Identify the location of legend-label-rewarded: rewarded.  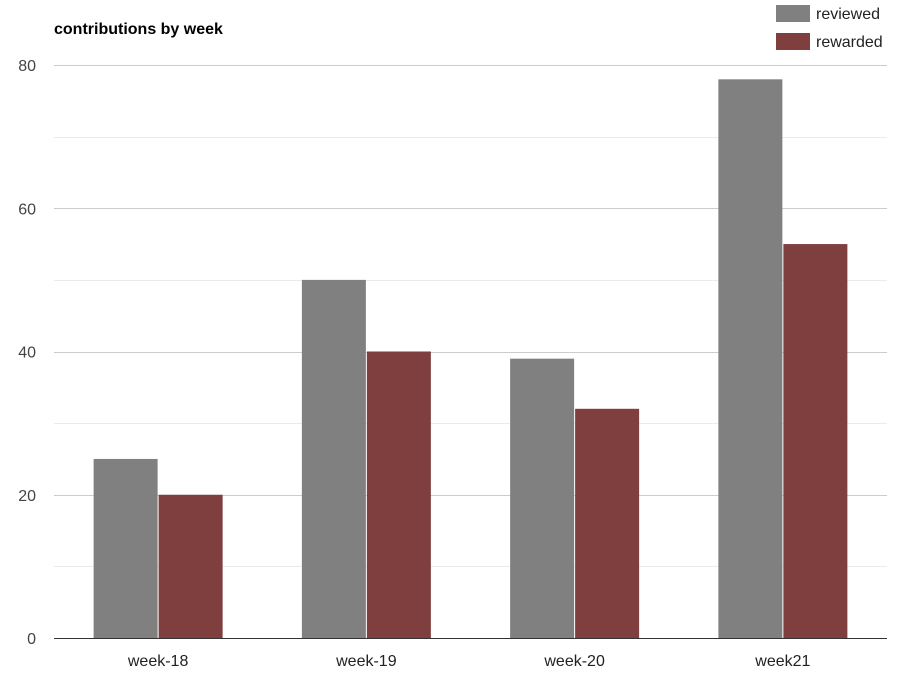
(849, 42).